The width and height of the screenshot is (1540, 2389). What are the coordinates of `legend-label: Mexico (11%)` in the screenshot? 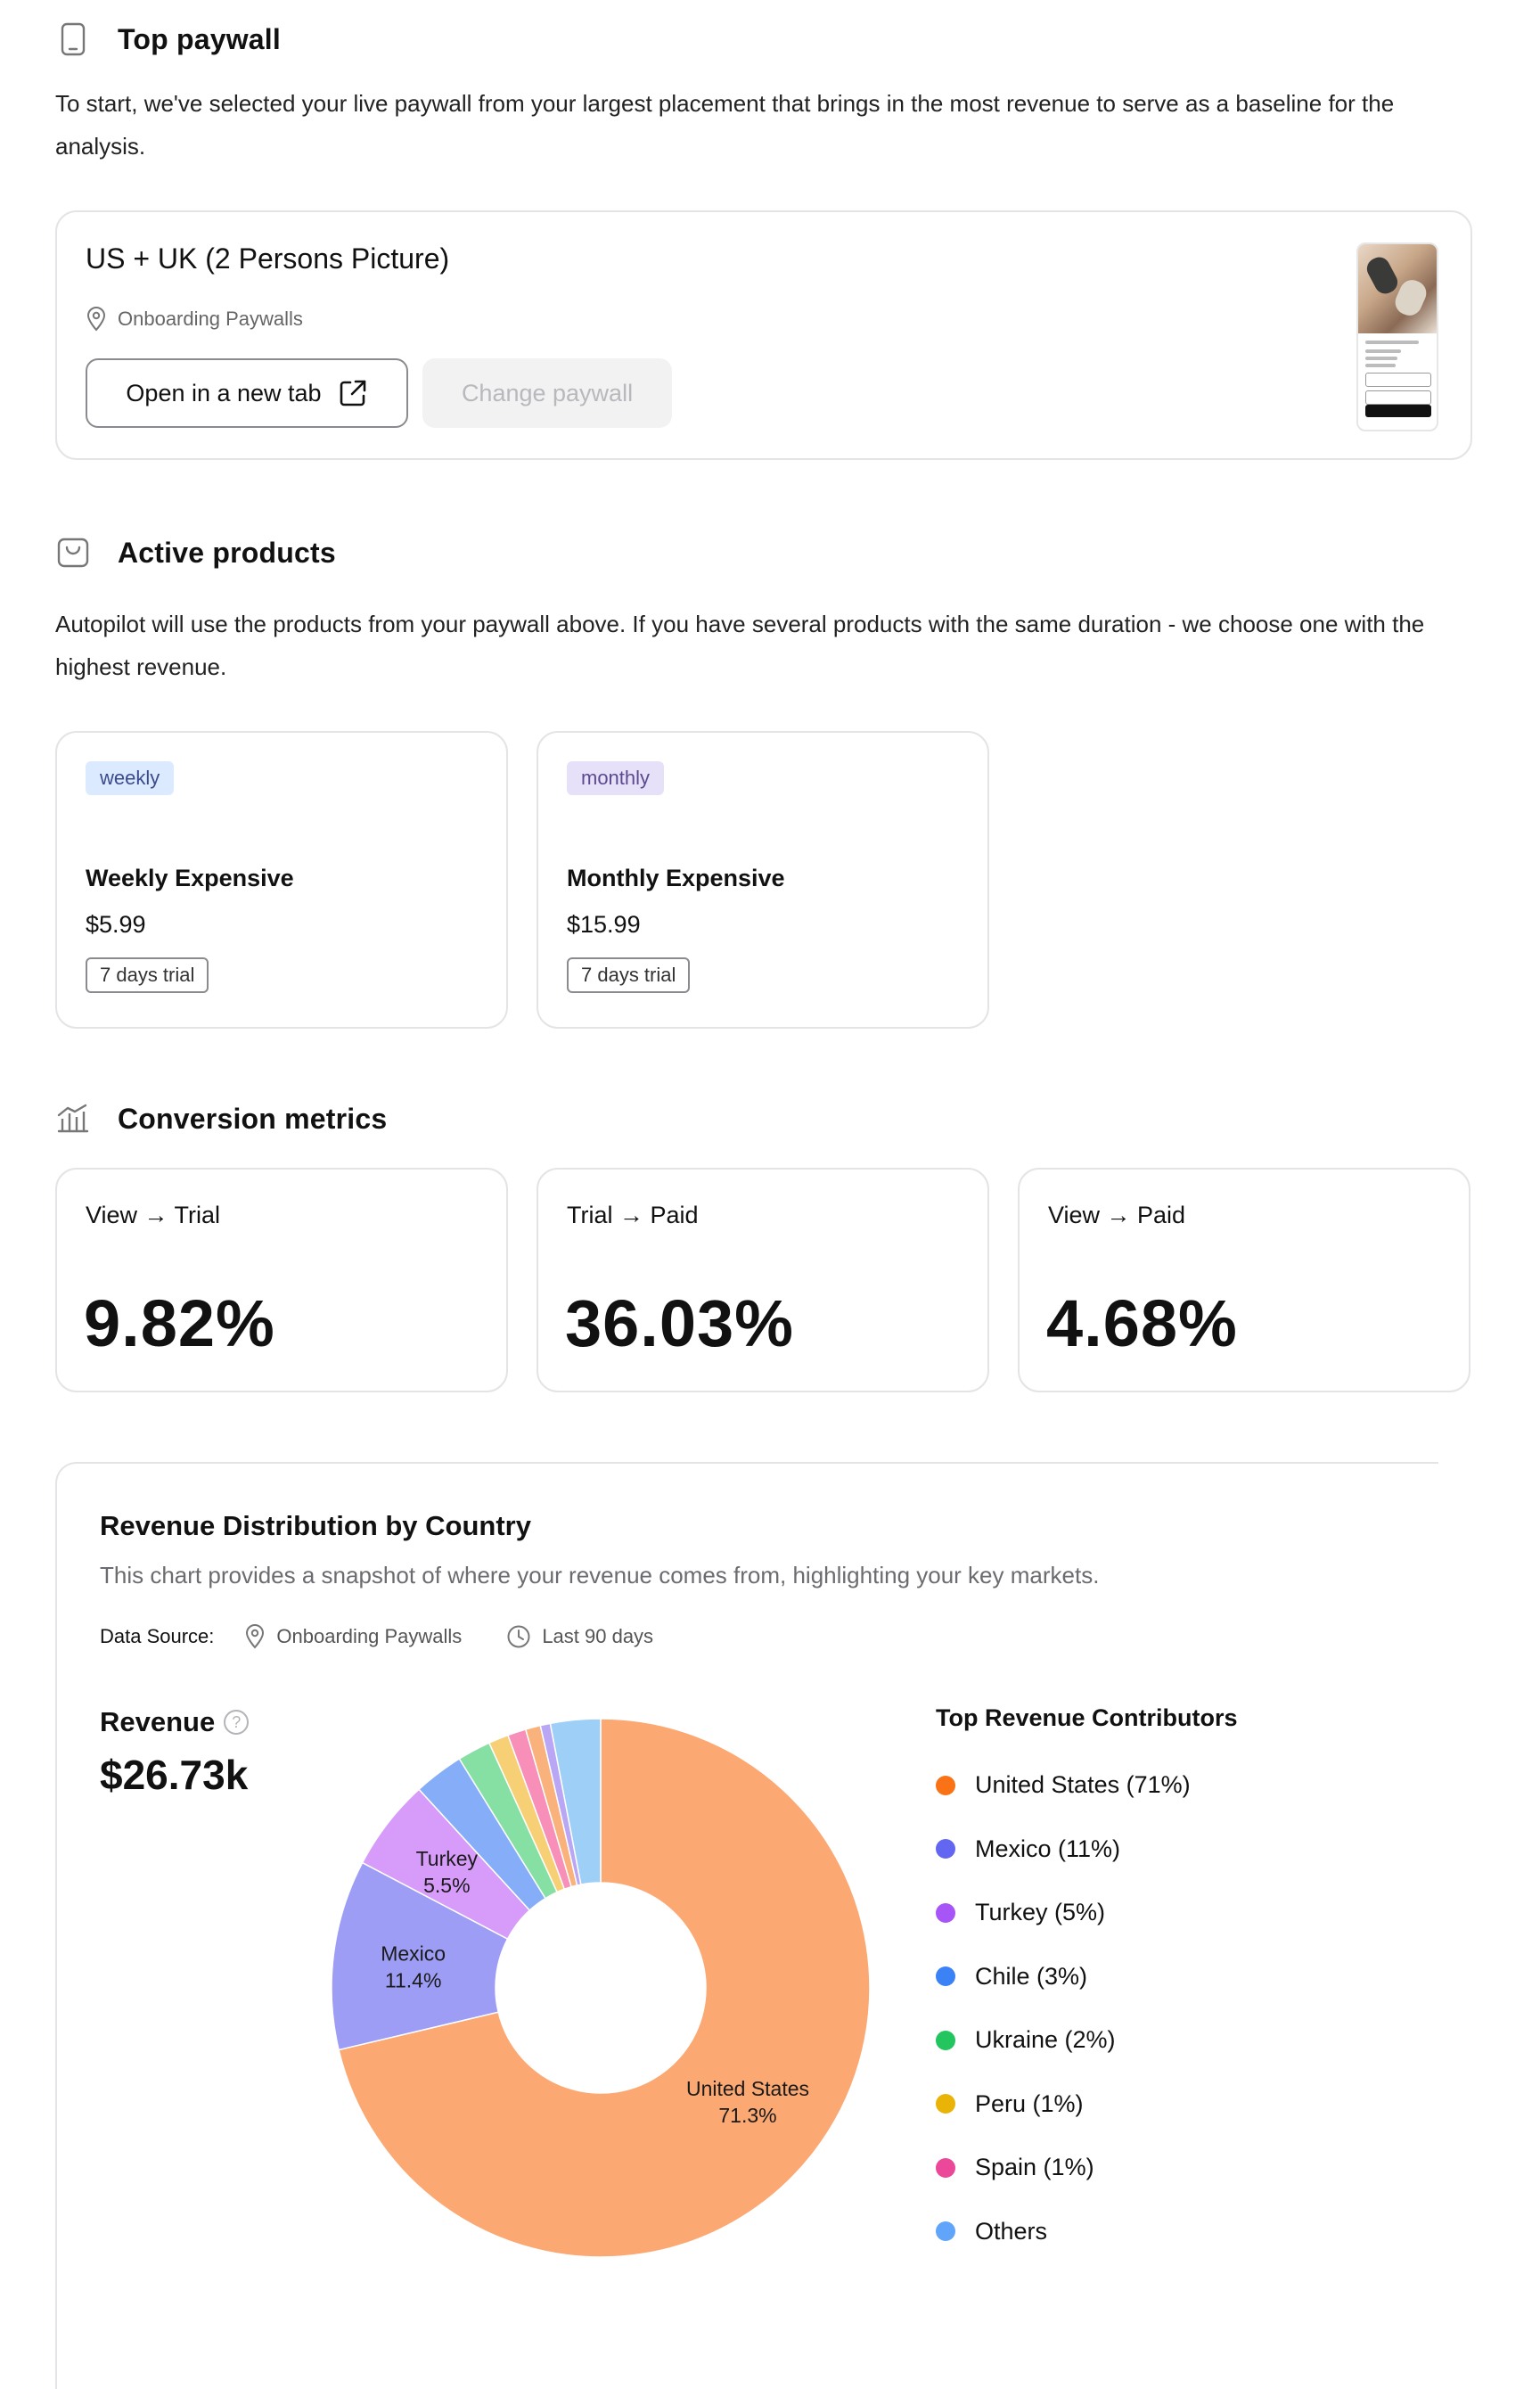 It's located at (1048, 1849).